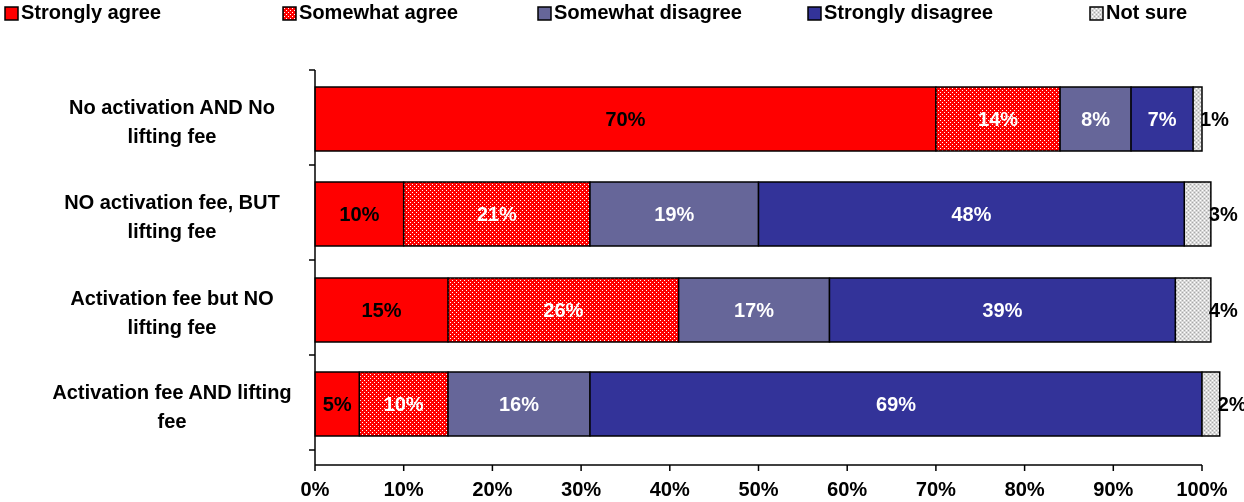  I want to click on x-tick-label: 0%, so click(315, 490).